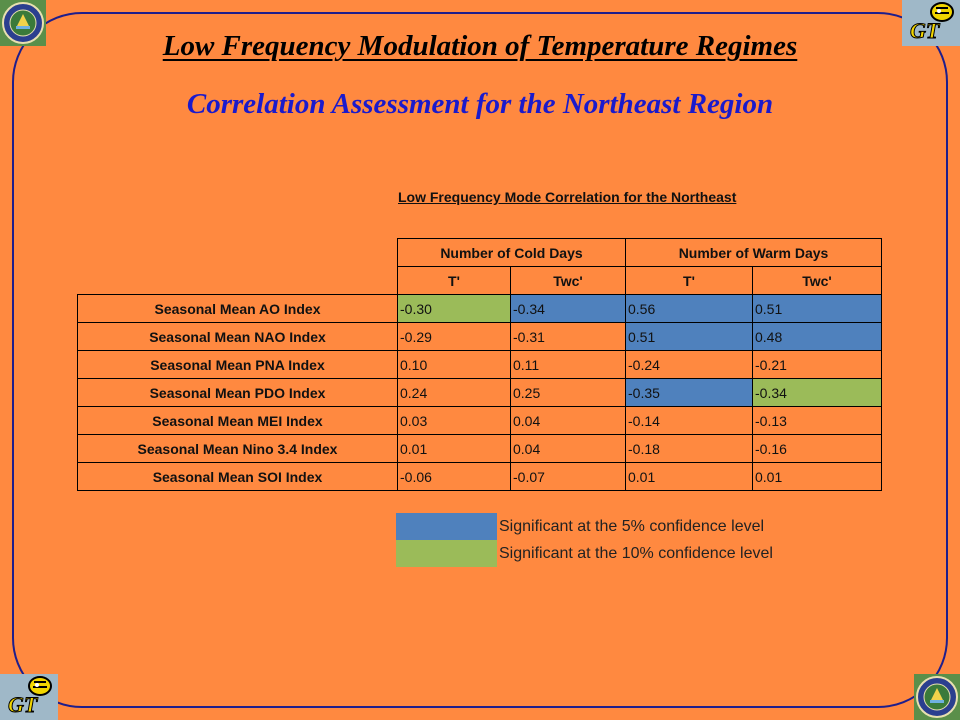 Image resolution: width=960 pixels, height=720 pixels. What do you see at coordinates (237, 392) in the screenshot?
I see `row-label: Seasonal Mean PDO Index` at bounding box center [237, 392].